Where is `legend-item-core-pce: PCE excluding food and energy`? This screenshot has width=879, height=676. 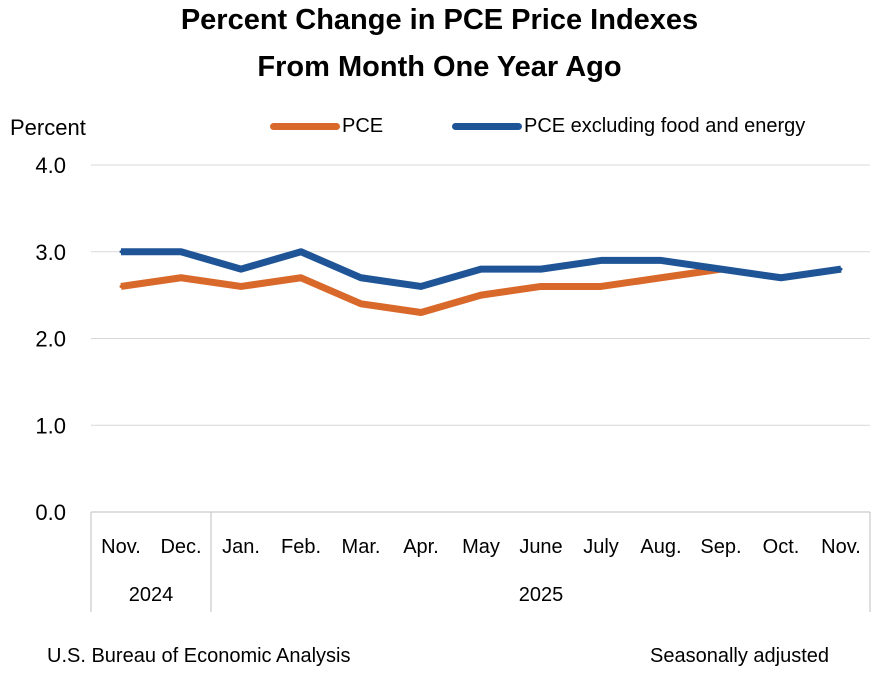
legend-item-core-pce: PCE excluding food and energy is located at coordinates (628, 126).